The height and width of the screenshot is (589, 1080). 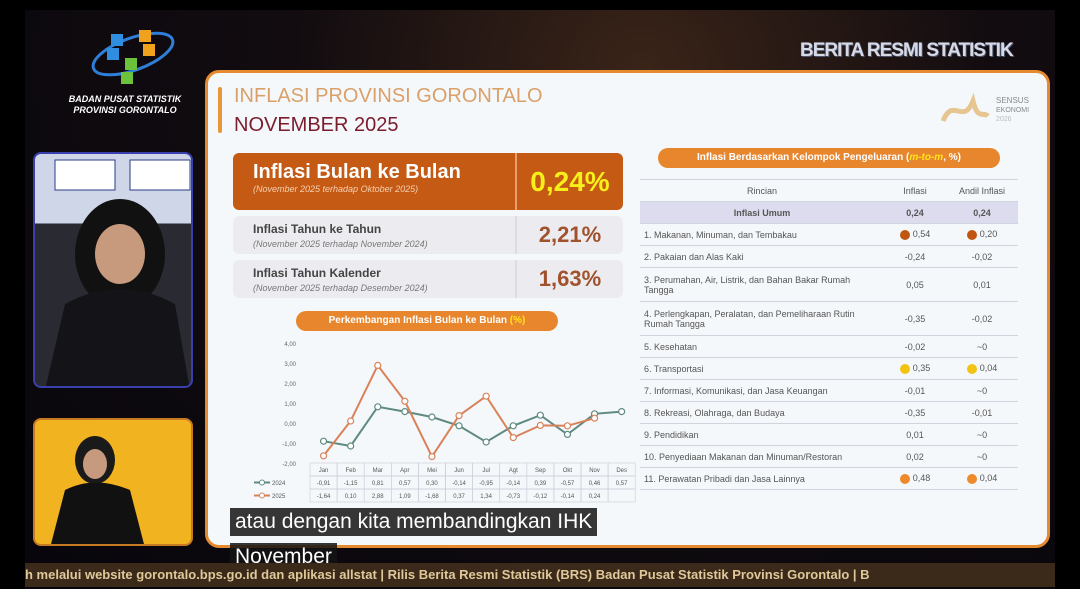 What do you see at coordinates (915, 456) in the screenshot?
I see `row-inflasi: 0,02` at bounding box center [915, 456].